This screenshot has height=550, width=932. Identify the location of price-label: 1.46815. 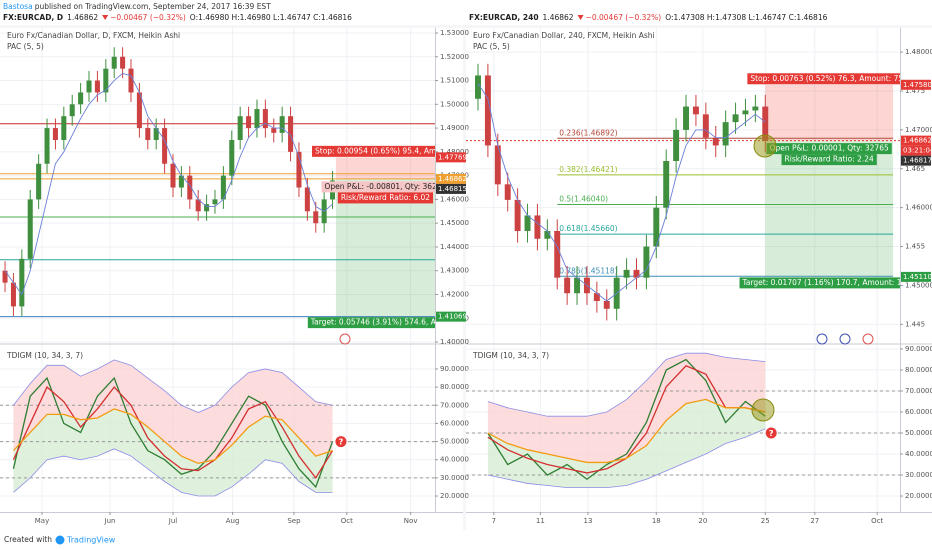
(452, 189).